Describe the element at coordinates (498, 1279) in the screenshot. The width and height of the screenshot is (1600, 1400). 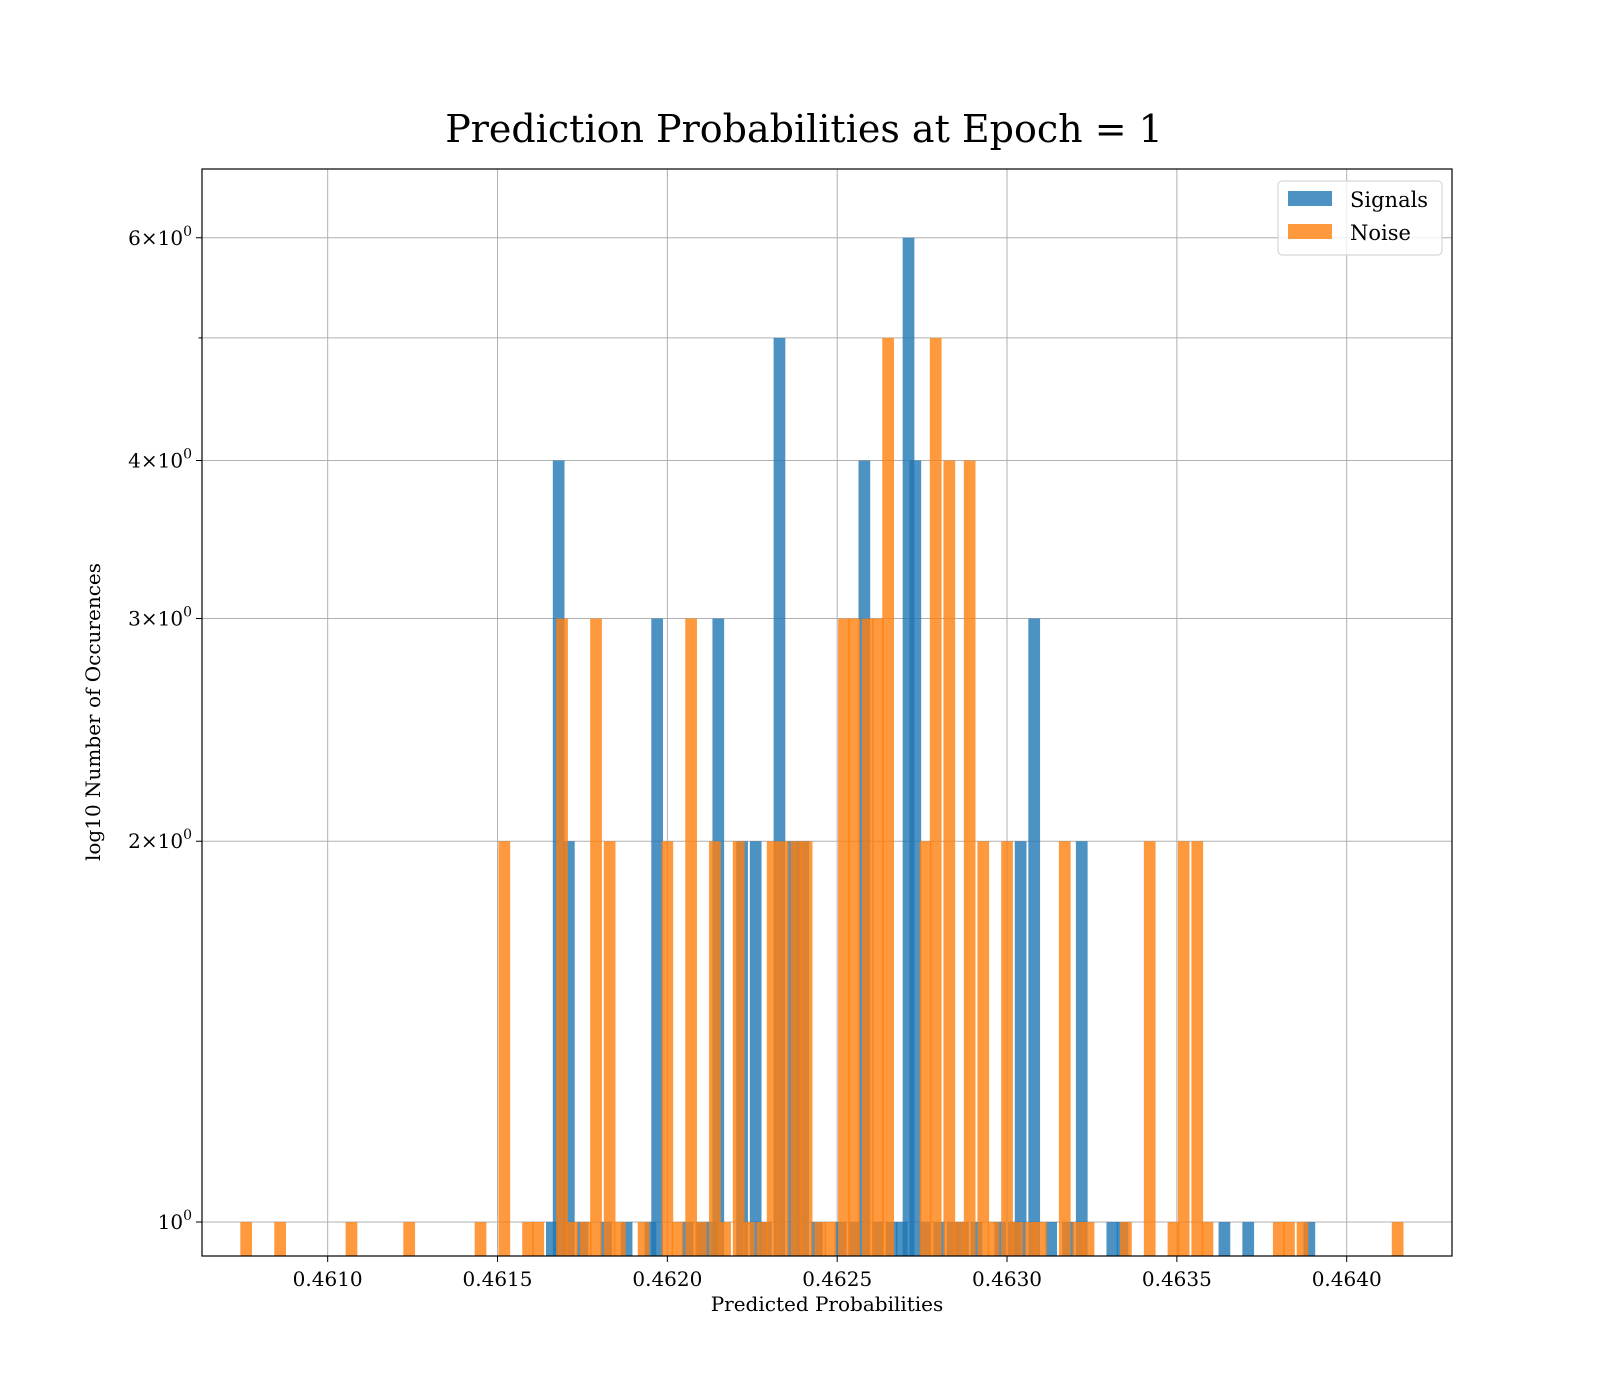
I see `x-tick-label-1: 0.4615` at that location.